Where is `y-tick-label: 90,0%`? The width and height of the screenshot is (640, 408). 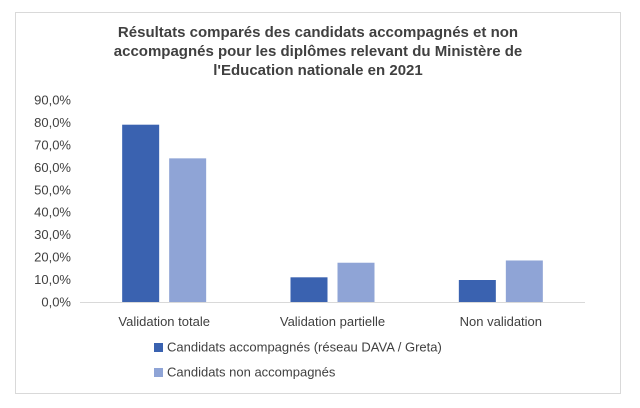 y-tick-label: 90,0% is located at coordinates (52, 100).